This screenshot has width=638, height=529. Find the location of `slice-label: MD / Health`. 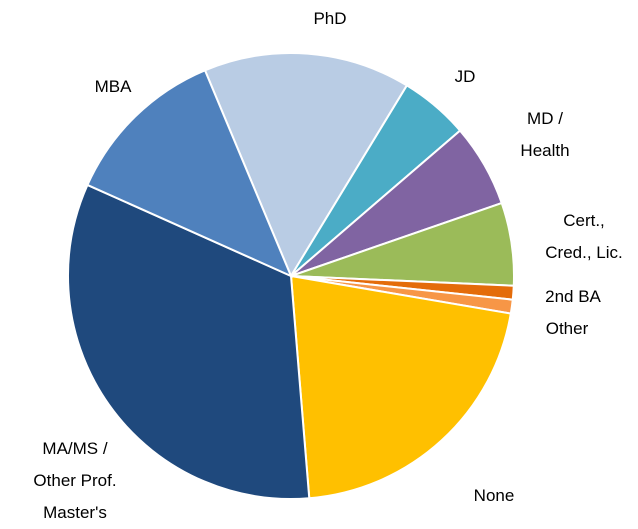

slice-label: MD / Health is located at coordinates (544, 134).